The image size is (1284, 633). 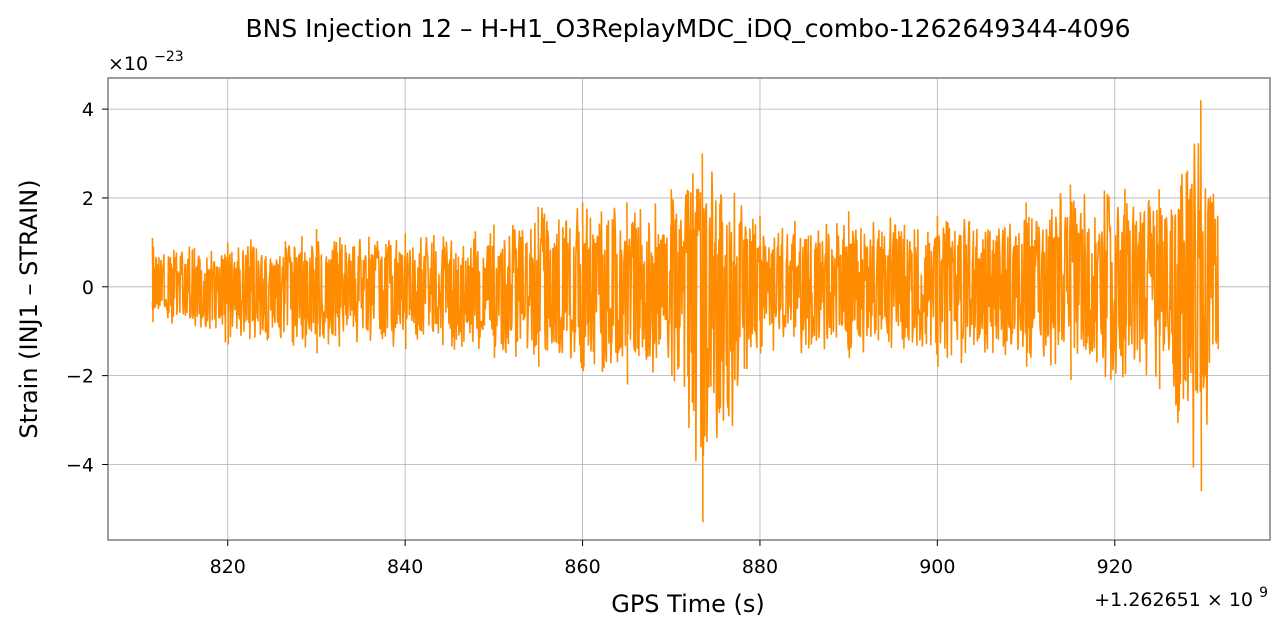 I want to click on x-axis-label: GPS Time (s), so click(x=688, y=604).